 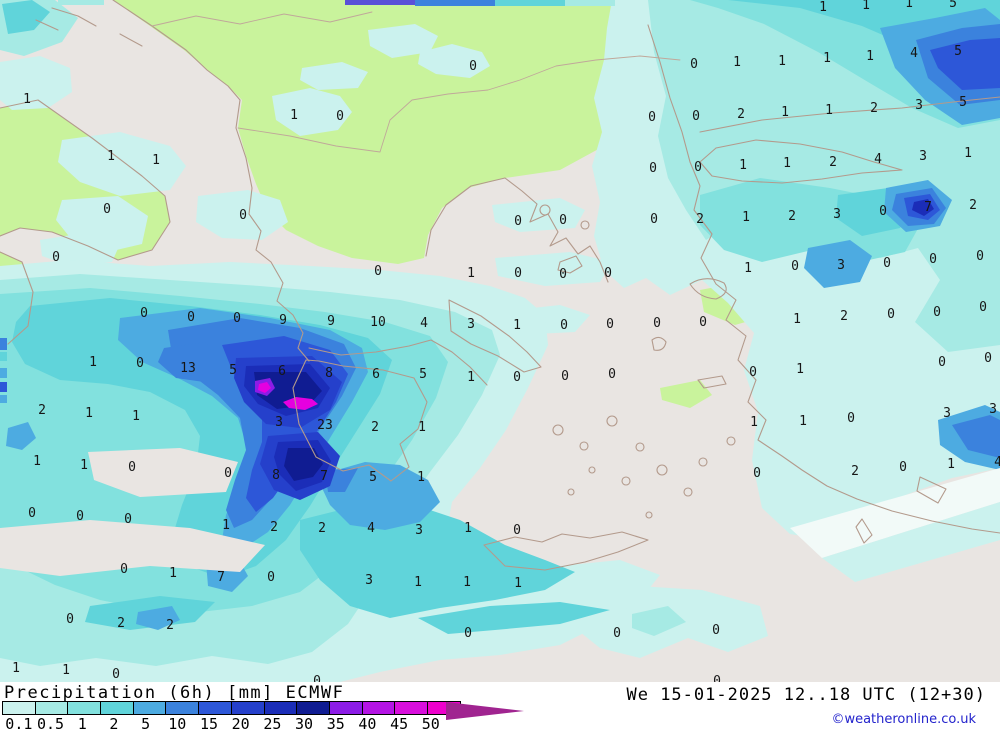 I want to click on color-scale-tick: 0.1, so click(x=19, y=724).